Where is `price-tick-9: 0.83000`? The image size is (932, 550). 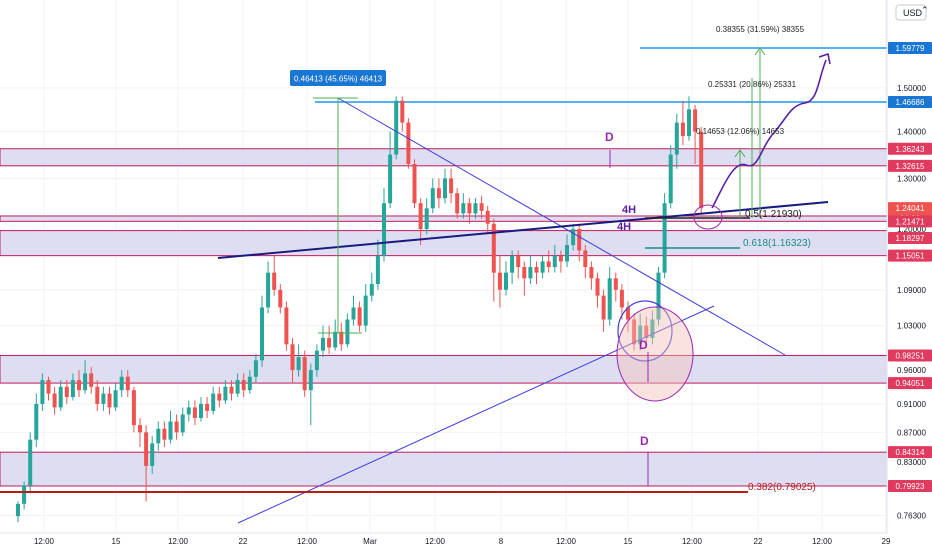 price-tick-9: 0.83000 is located at coordinates (911, 462).